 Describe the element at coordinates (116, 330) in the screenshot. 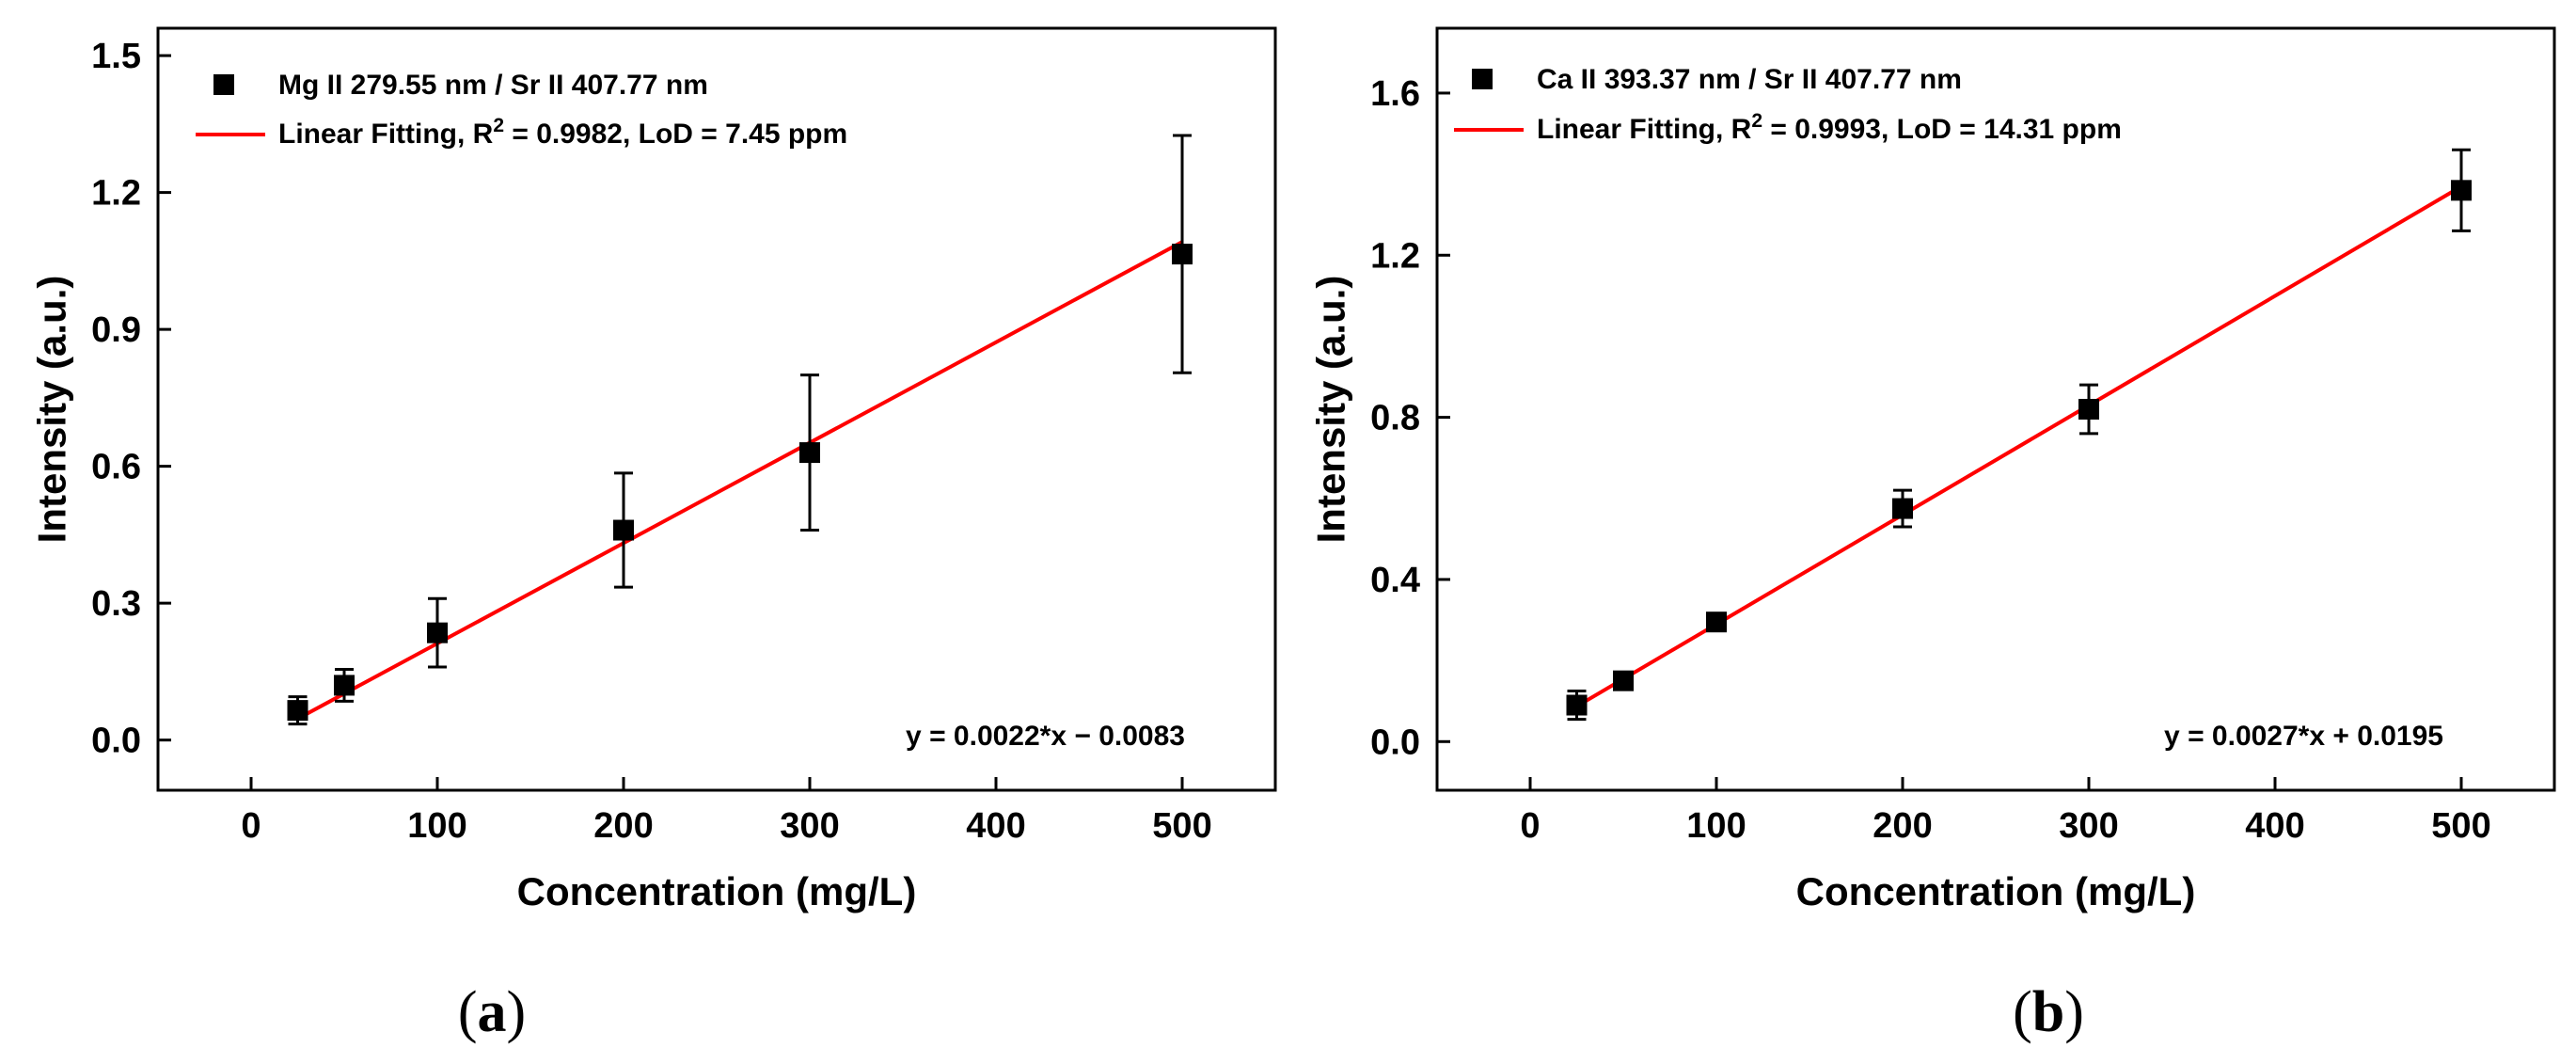

I see `y-tick-label: 0.9` at that location.